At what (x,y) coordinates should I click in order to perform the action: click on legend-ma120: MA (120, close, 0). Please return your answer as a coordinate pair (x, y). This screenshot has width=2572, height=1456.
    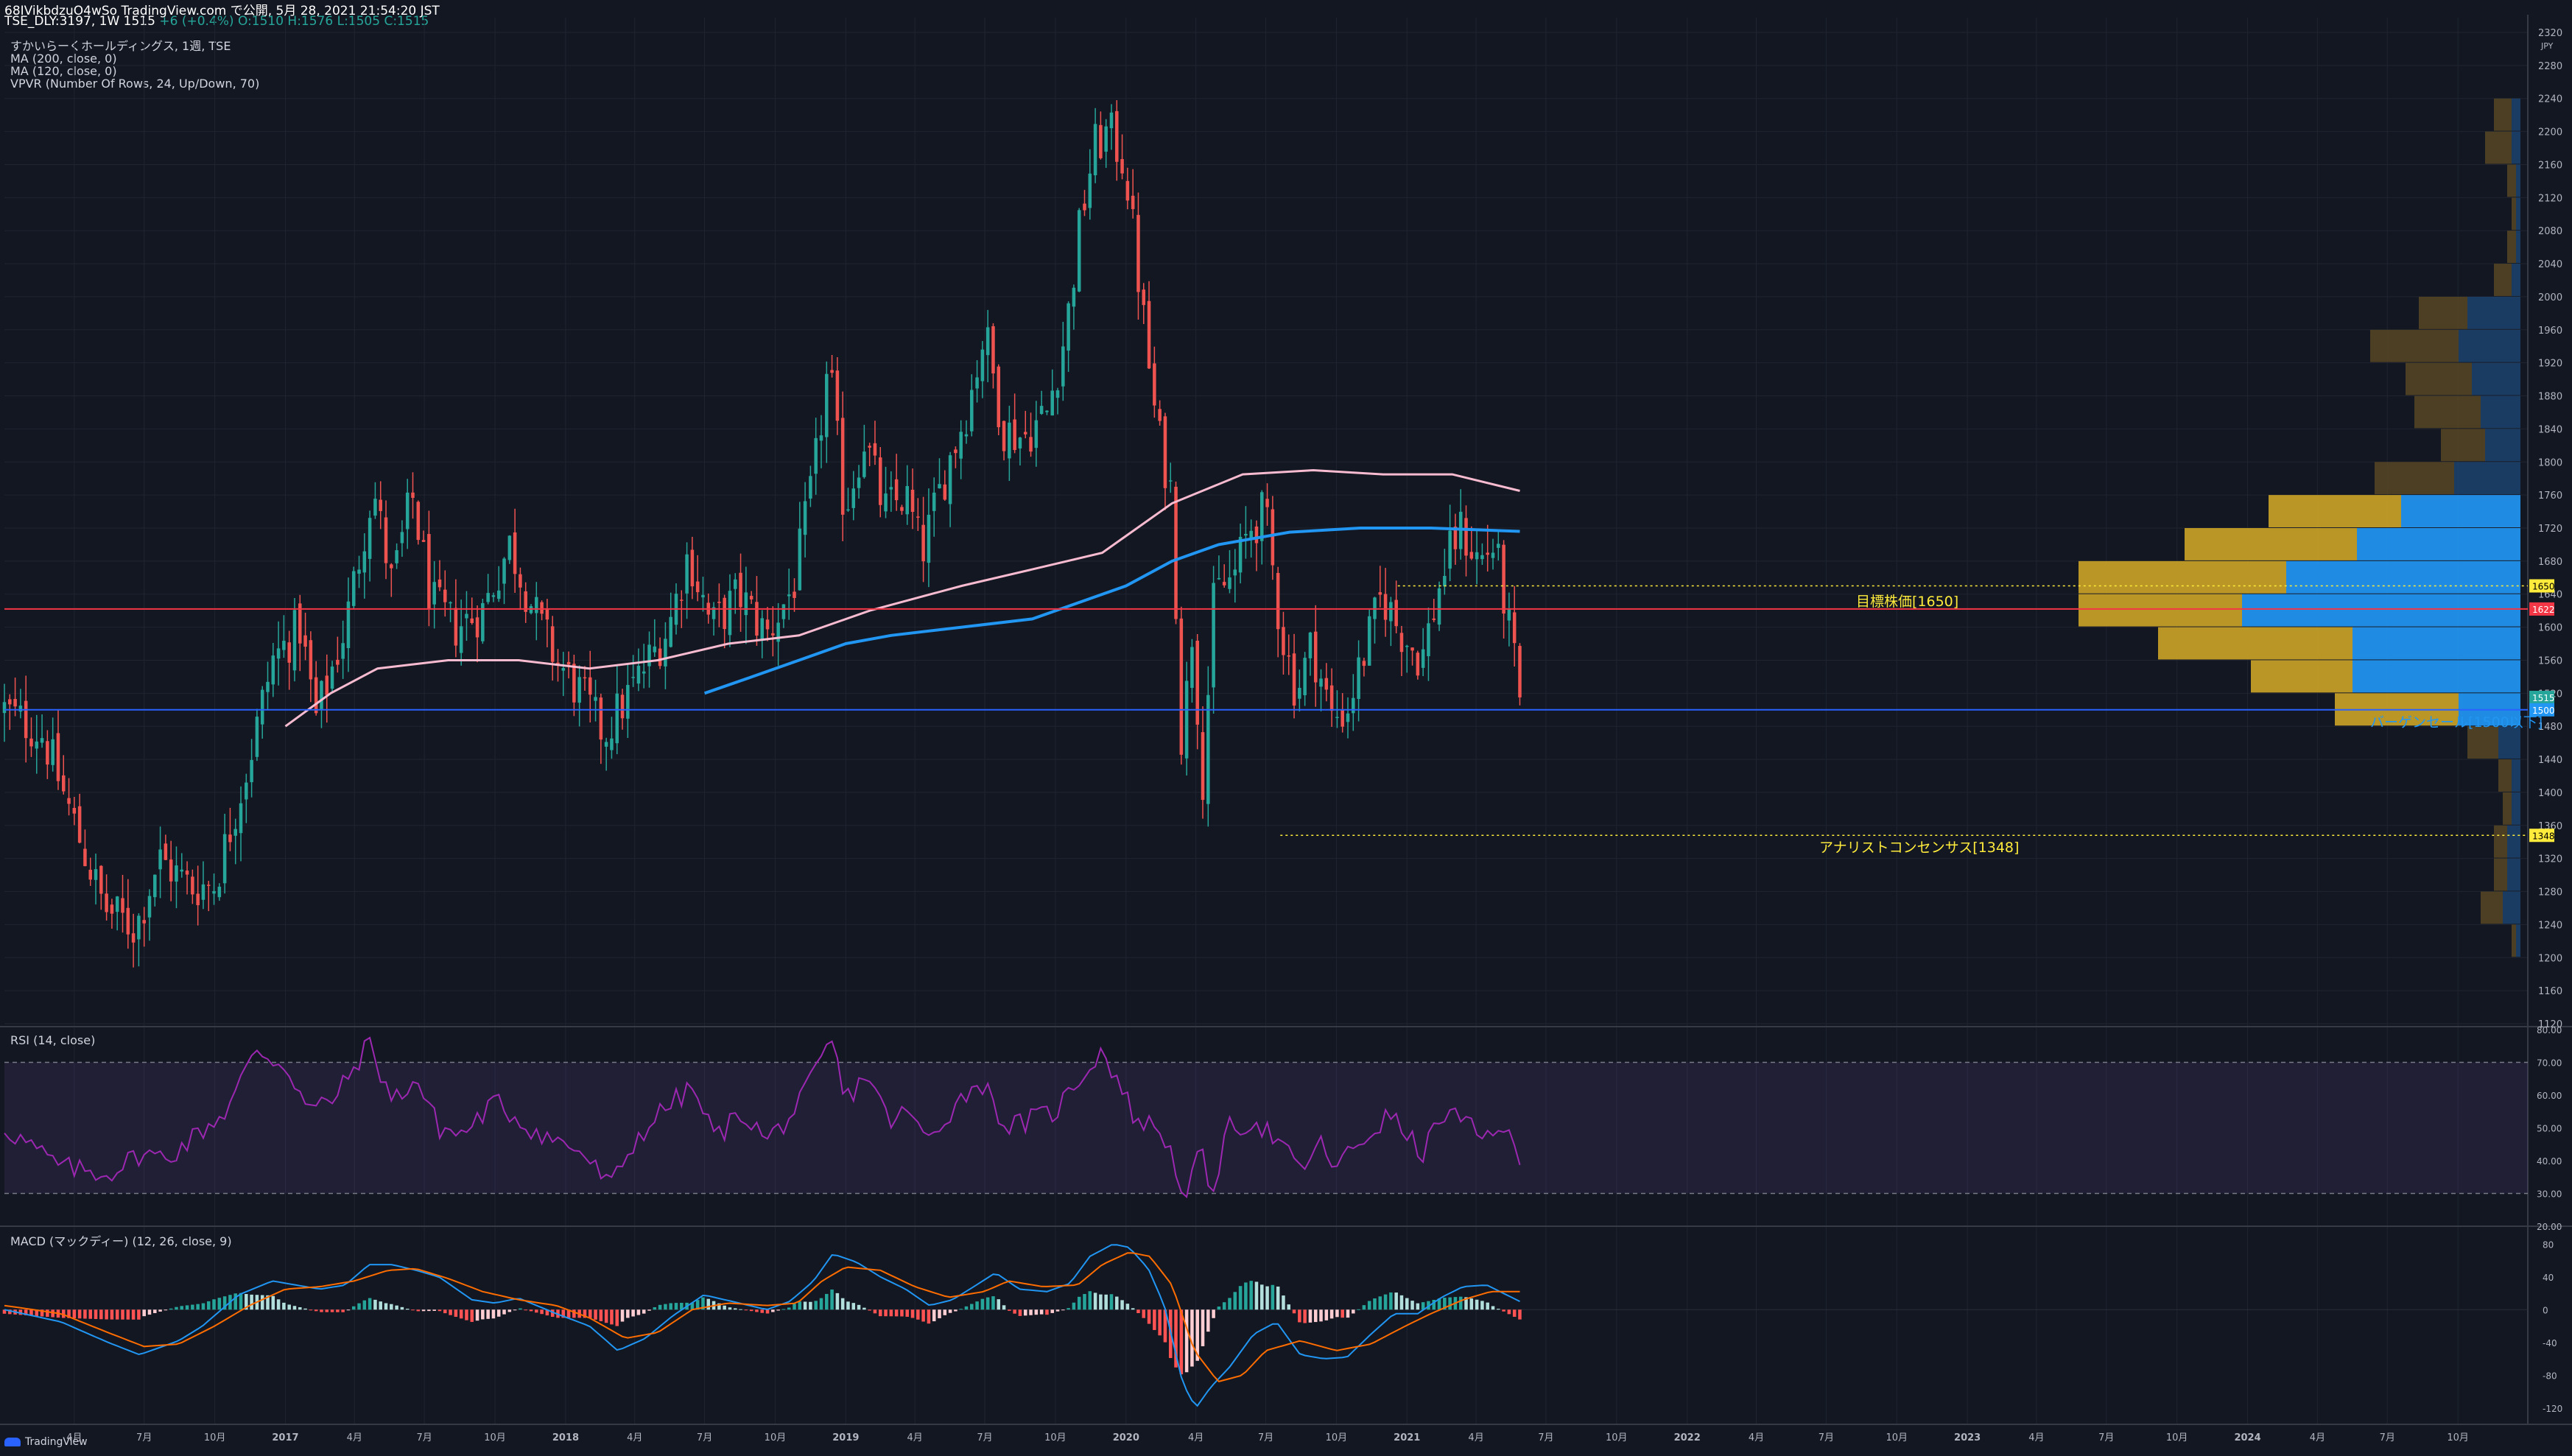
    Looking at the image, I should click on (63, 71).